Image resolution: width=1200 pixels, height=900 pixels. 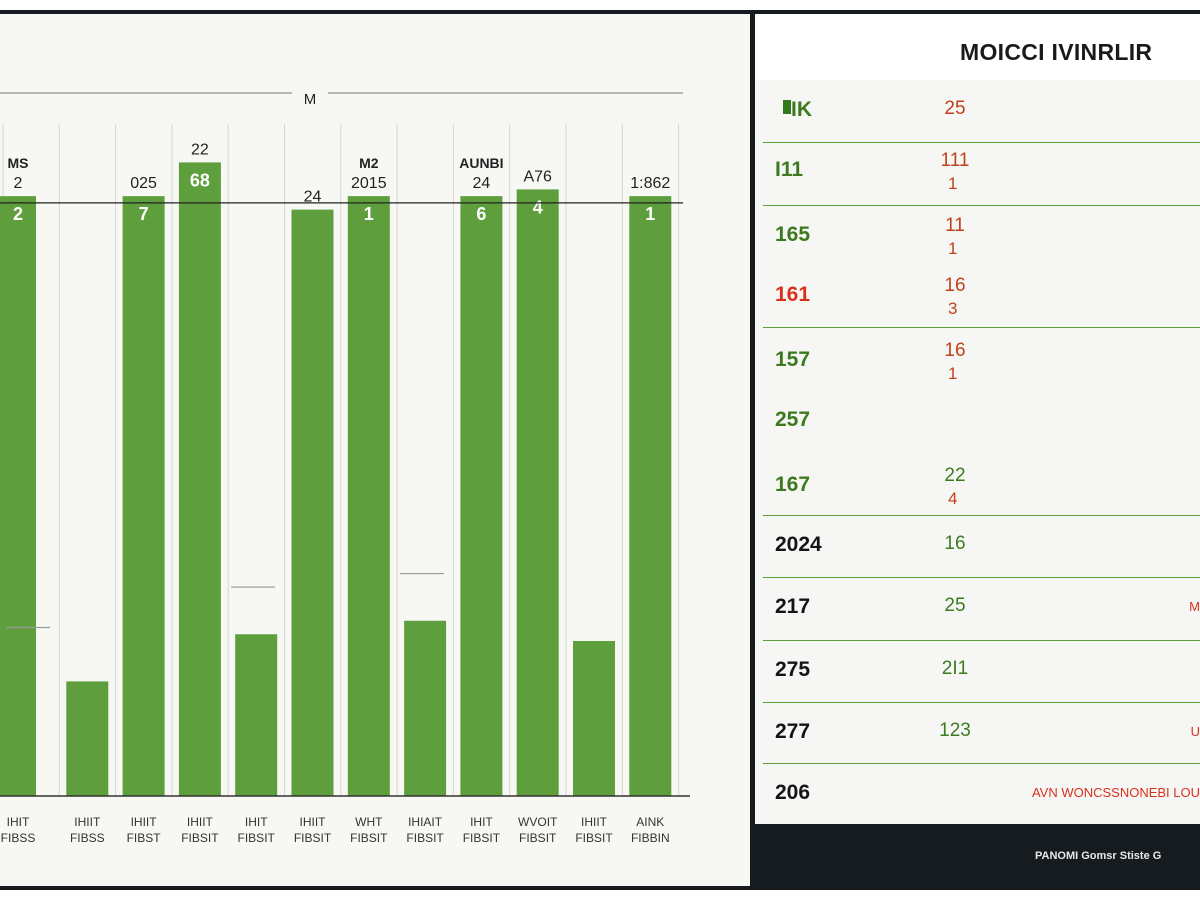 What do you see at coordinates (200, 149) in the screenshot?
I see `bar-value-label: 22` at bounding box center [200, 149].